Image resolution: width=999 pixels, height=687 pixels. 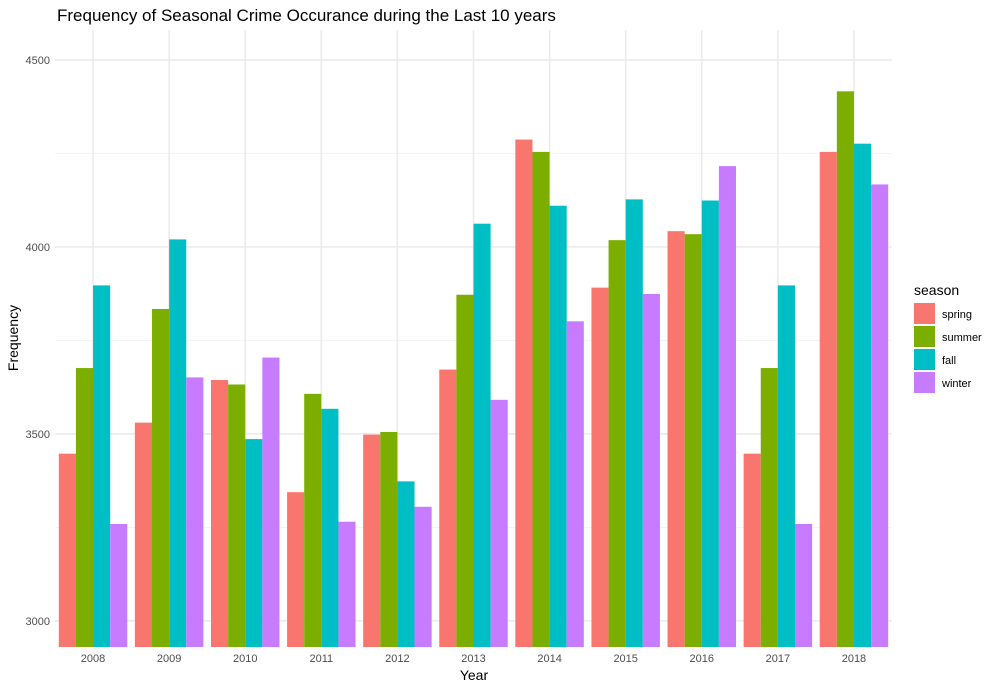 I want to click on x-tick-label: 2016, so click(x=702, y=659).